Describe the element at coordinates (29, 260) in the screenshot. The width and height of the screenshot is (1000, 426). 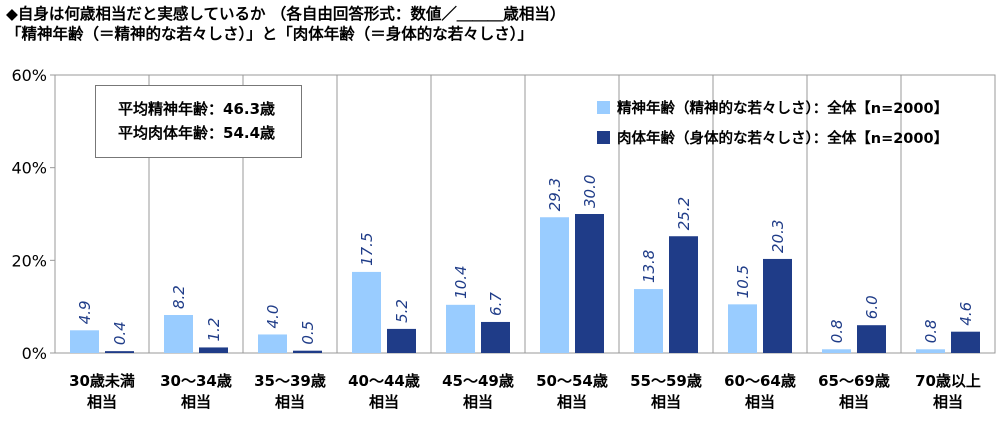
I see `y-tick-label: 20%` at that location.